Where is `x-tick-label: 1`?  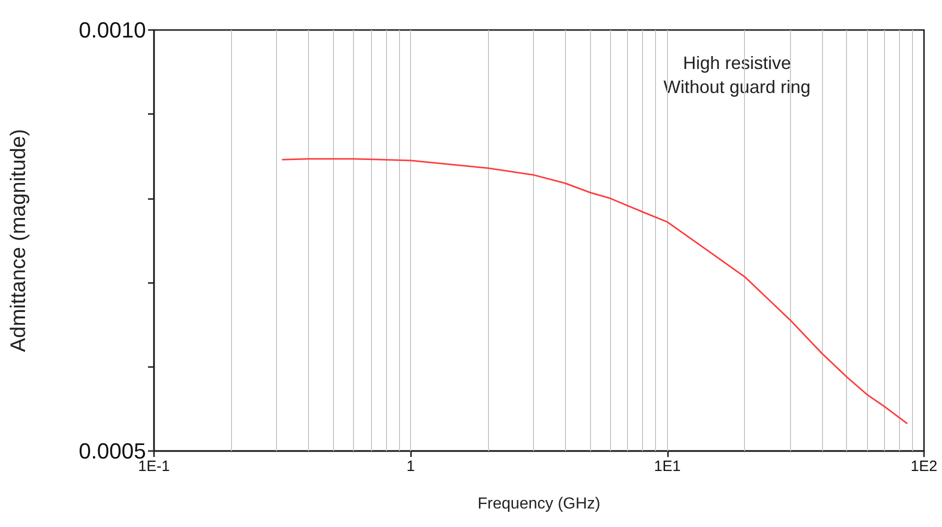
x-tick-label: 1 is located at coordinates (410, 466).